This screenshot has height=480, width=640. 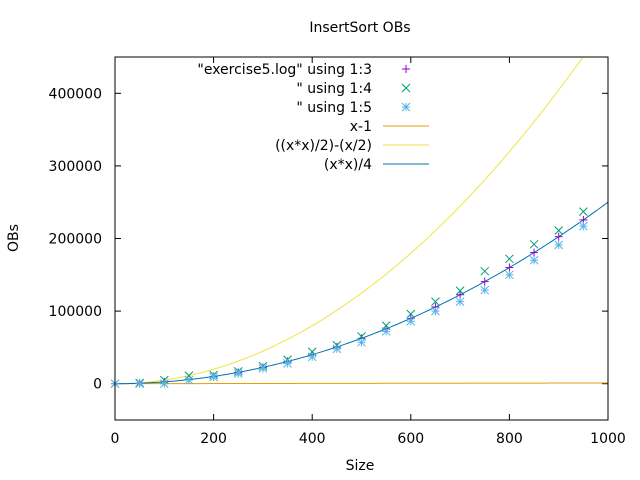 I want to click on legend-label: "exercise5.log" using 1:3, so click(x=284, y=70).